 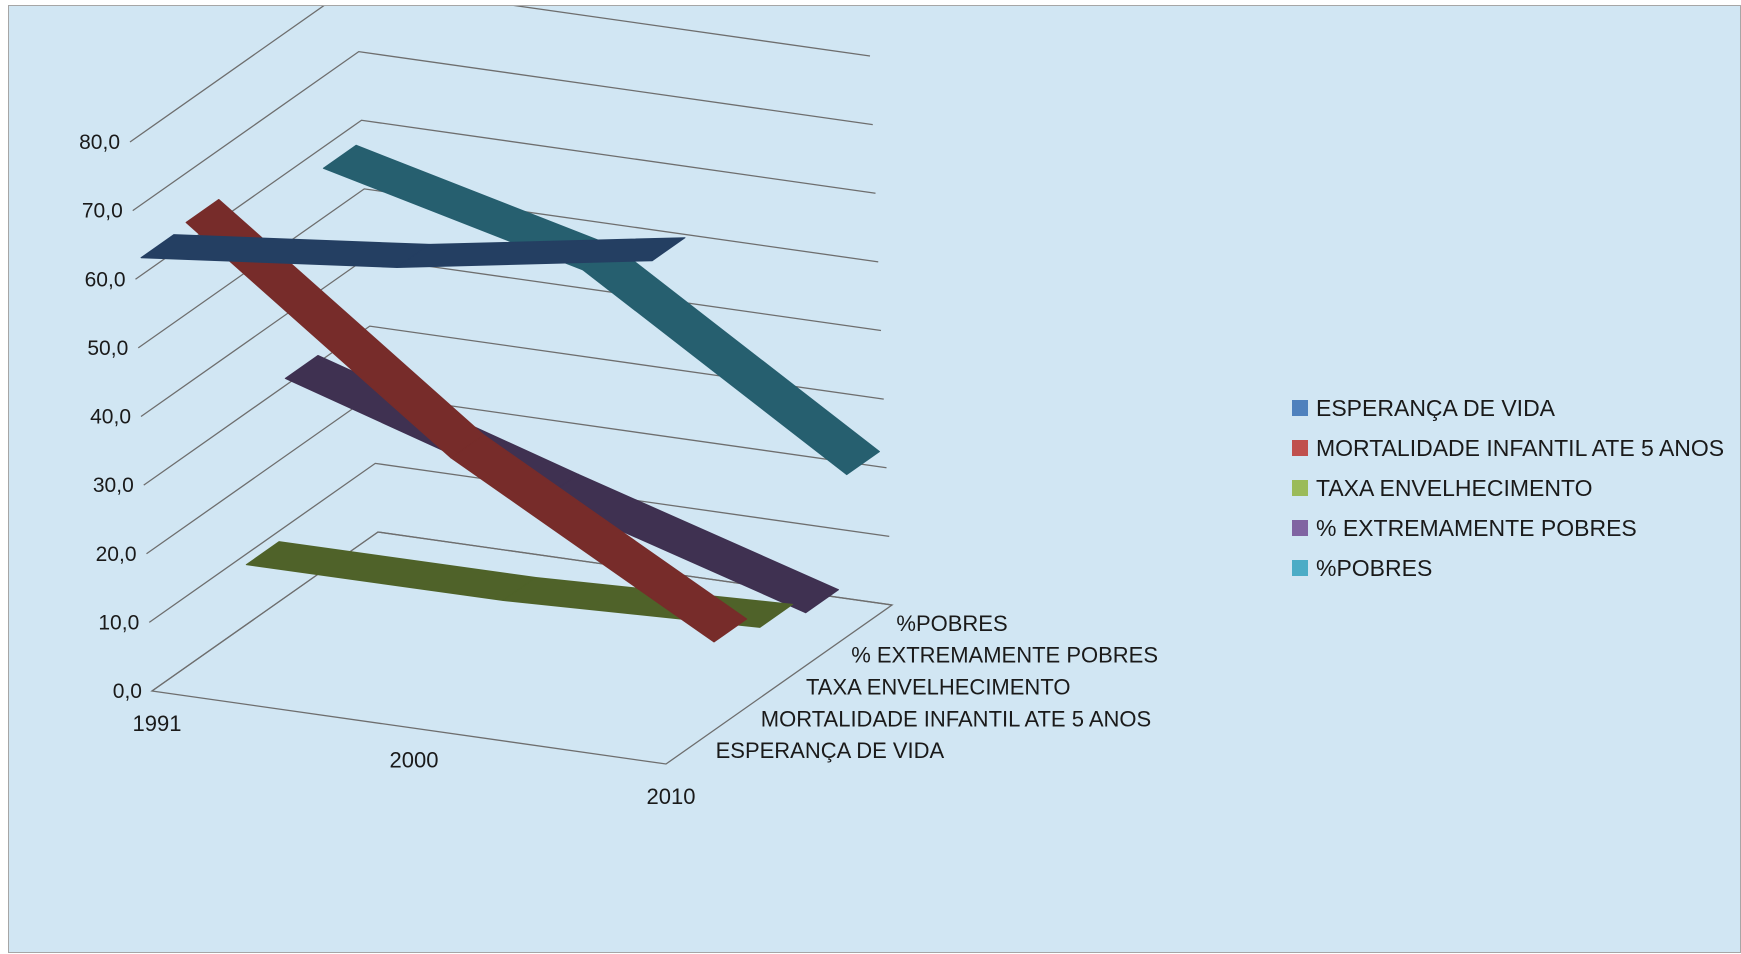 I want to click on depth-axis-label: MORTALIDADE INFANTIL ATE 5 ANOS, so click(x=956, y=718).